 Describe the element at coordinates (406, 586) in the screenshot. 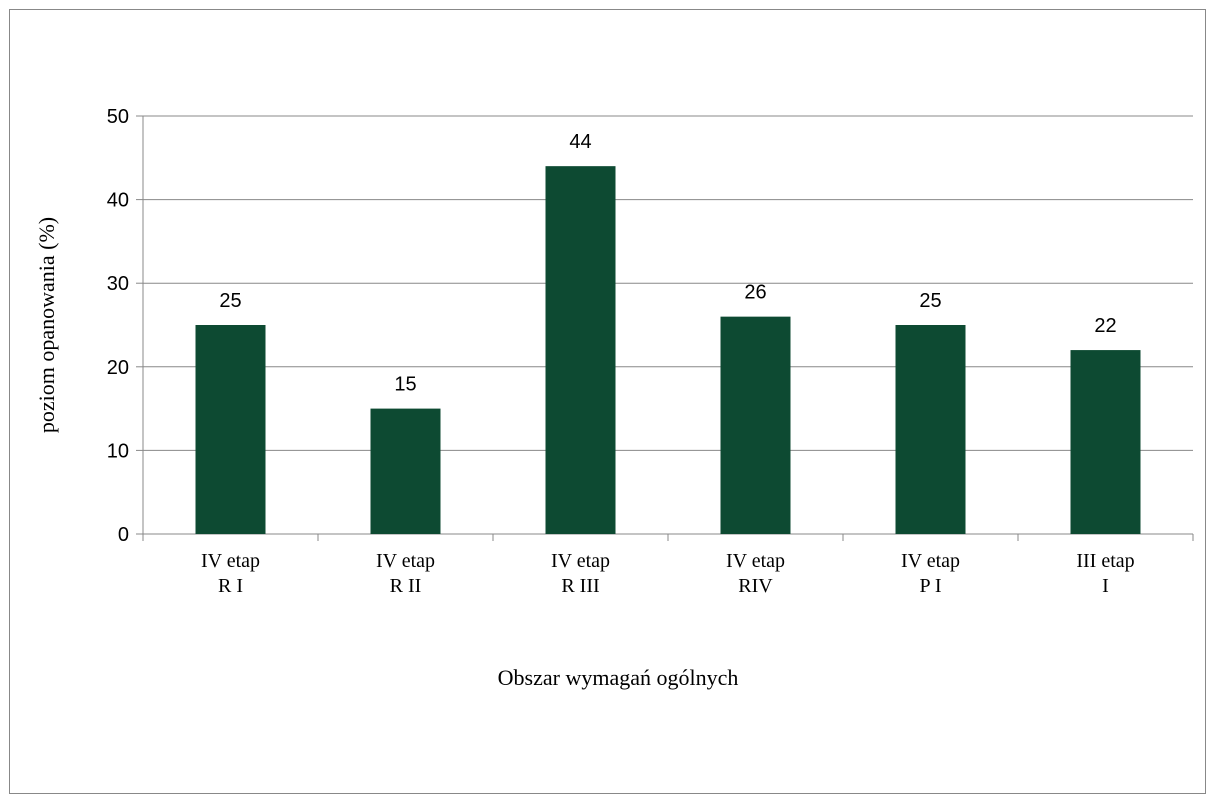

I see `category-label: R II` at that location.